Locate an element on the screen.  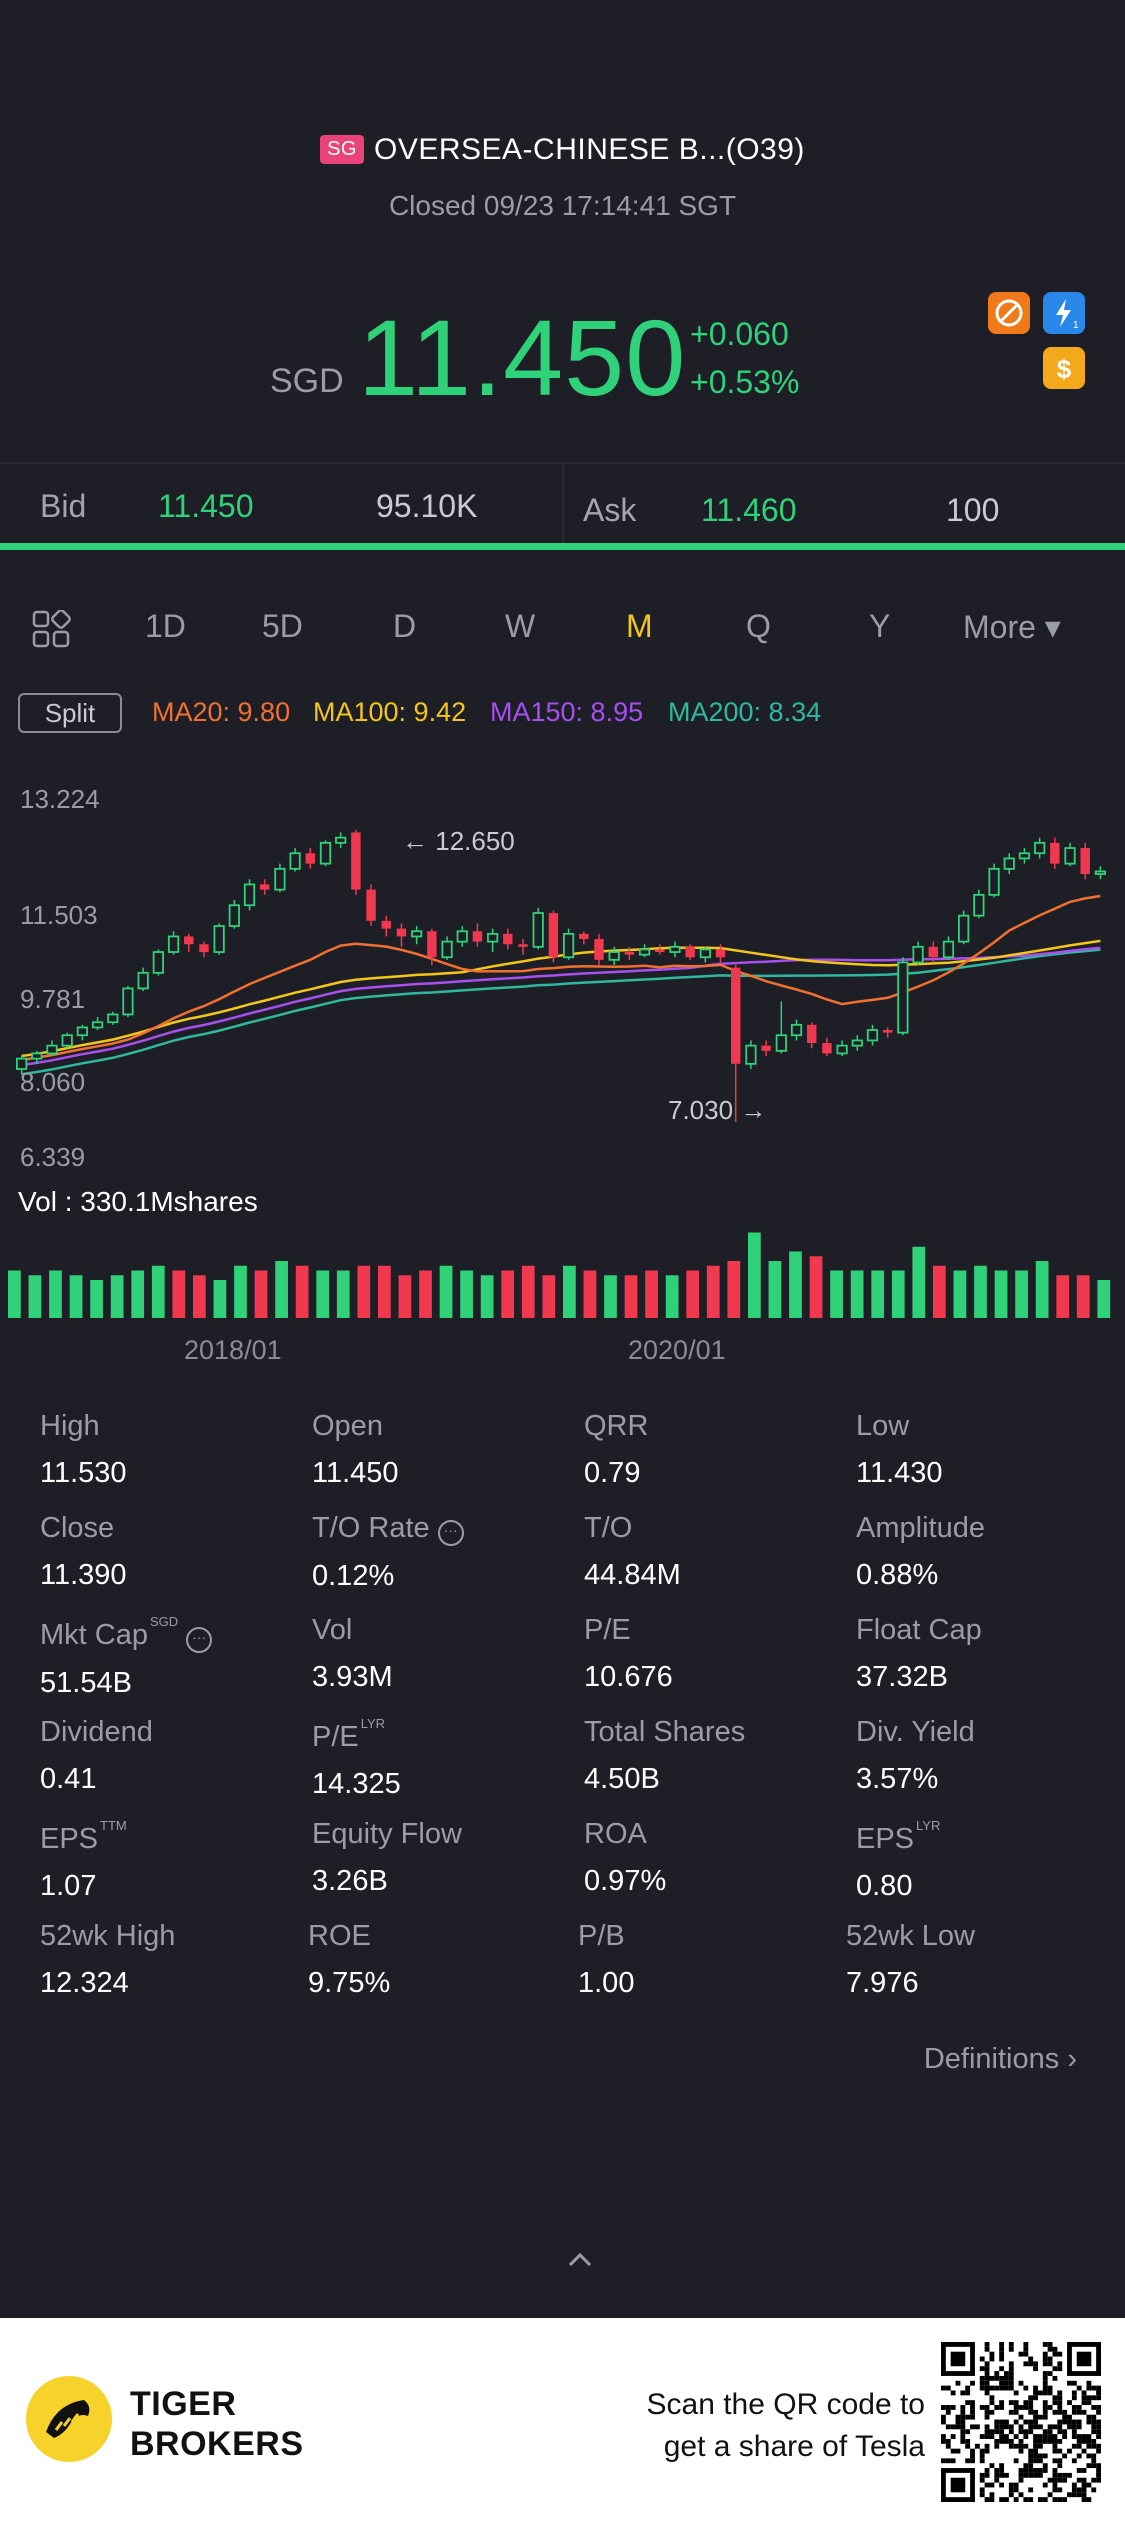
stat-label: Div. Yield is located at coordinates (915, 1732).